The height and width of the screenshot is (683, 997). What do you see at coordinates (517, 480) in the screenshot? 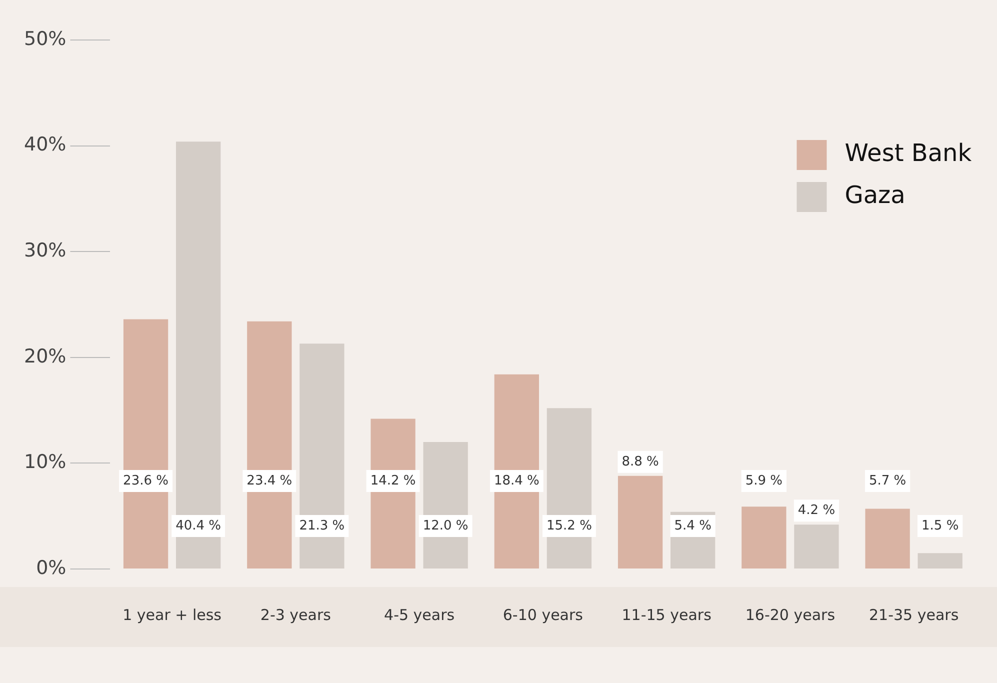
I see `data-label: 18.4 %` at bounding box center [517, 480].